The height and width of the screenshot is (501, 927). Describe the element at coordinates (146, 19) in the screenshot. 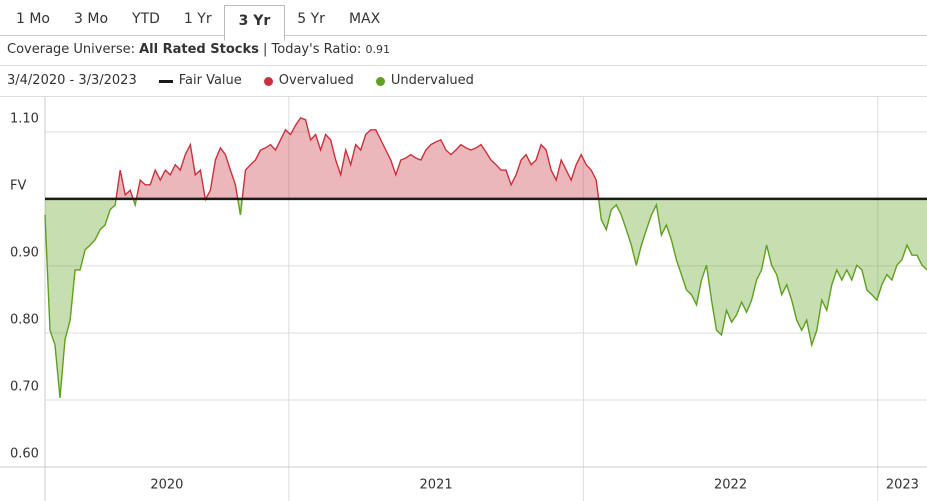

I see `range-tab: YTD` at that location.